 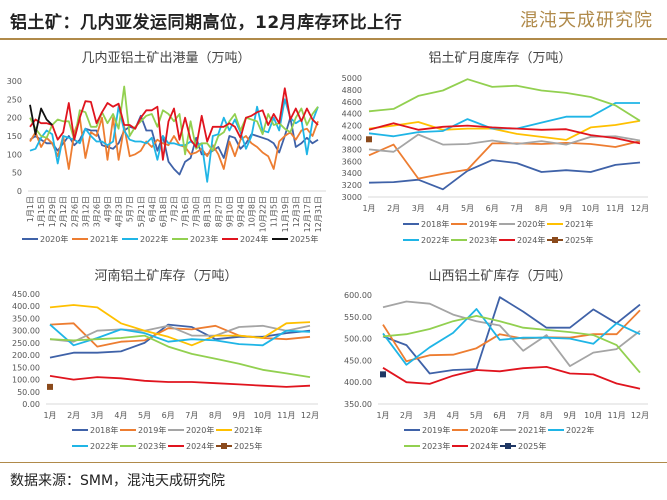 I want to click on series-line-2021年, so click(x=504, y=130).